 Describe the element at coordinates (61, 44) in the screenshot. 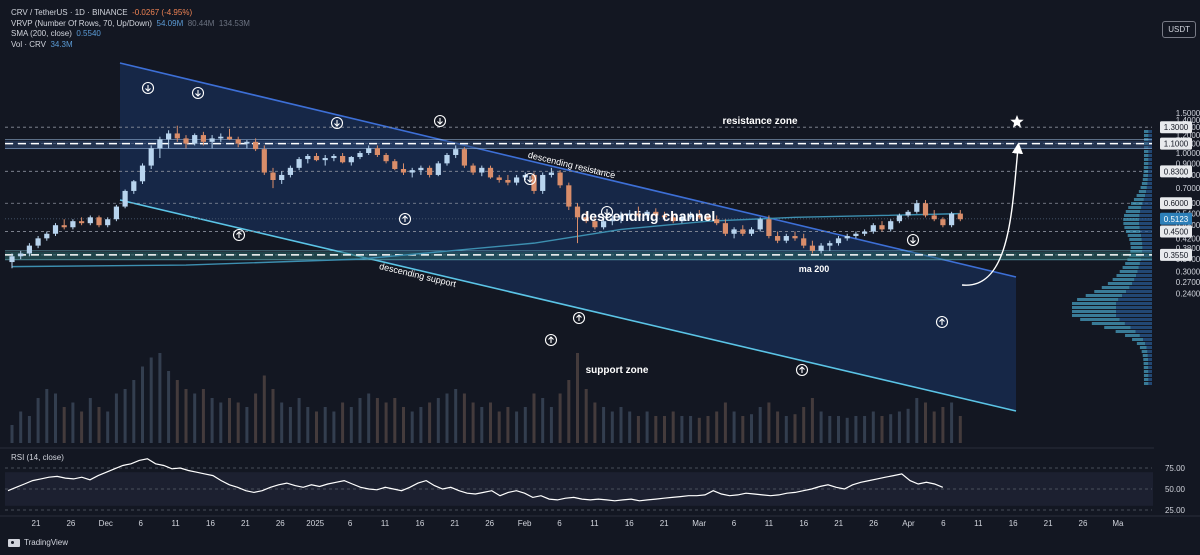

I see `vol-value: 34.3M` at that location.